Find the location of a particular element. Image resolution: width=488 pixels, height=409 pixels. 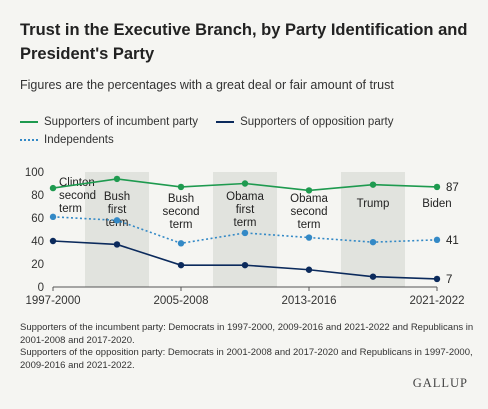

legend-item-incumbent: Supporters of incumbent party is located at coordinates (109, 122).